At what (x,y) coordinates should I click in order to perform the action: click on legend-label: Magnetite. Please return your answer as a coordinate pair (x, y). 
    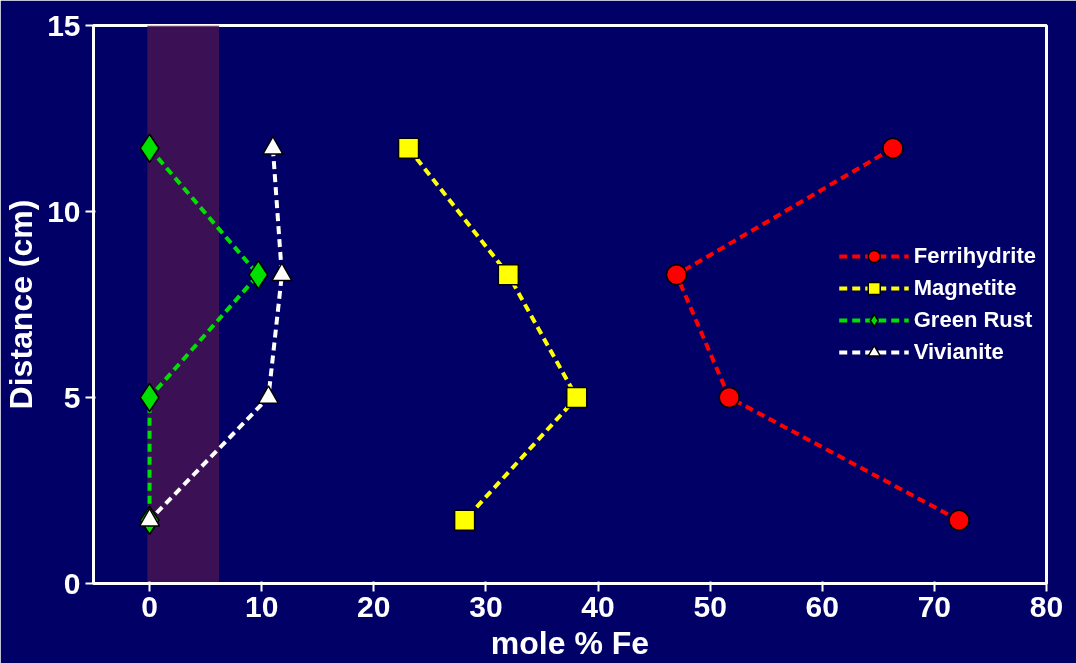
    Looking at the image, I should click on (965, 288).